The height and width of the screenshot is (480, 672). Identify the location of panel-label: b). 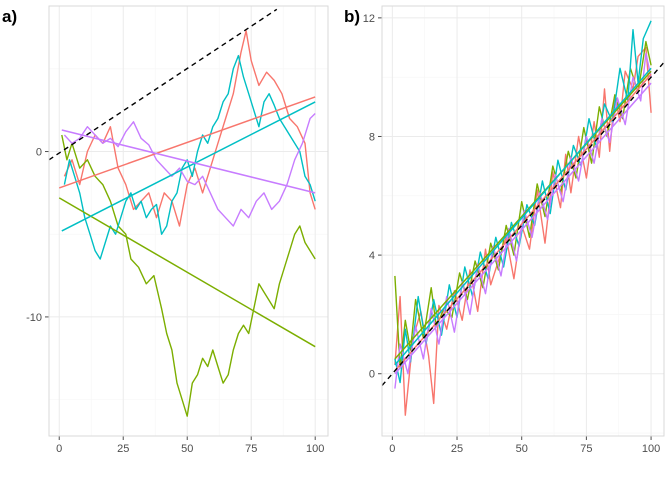
(352, 16).